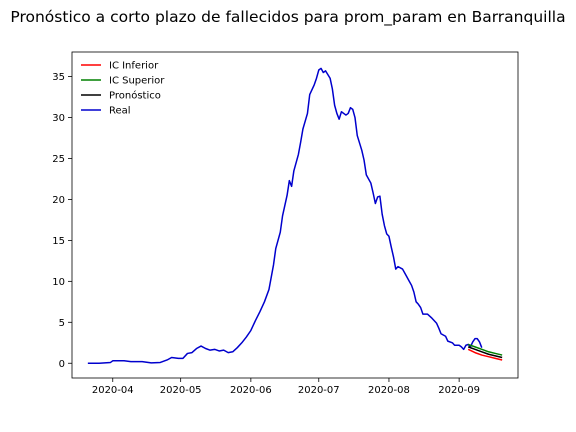 The height and width of the screenshot is (432, 576). Describe the element at coordinates (389, 390) in the screenshot. I see `x-tick-label: 2020-08` at that location.